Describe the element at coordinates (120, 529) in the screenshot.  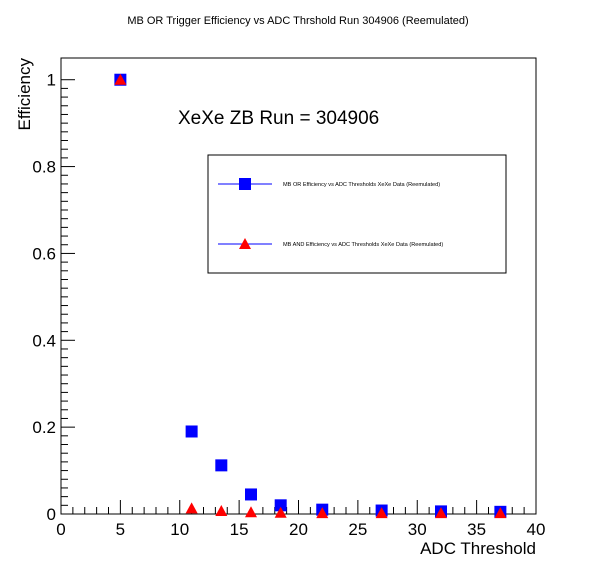
I see `x-tick-label: 5` at that location.